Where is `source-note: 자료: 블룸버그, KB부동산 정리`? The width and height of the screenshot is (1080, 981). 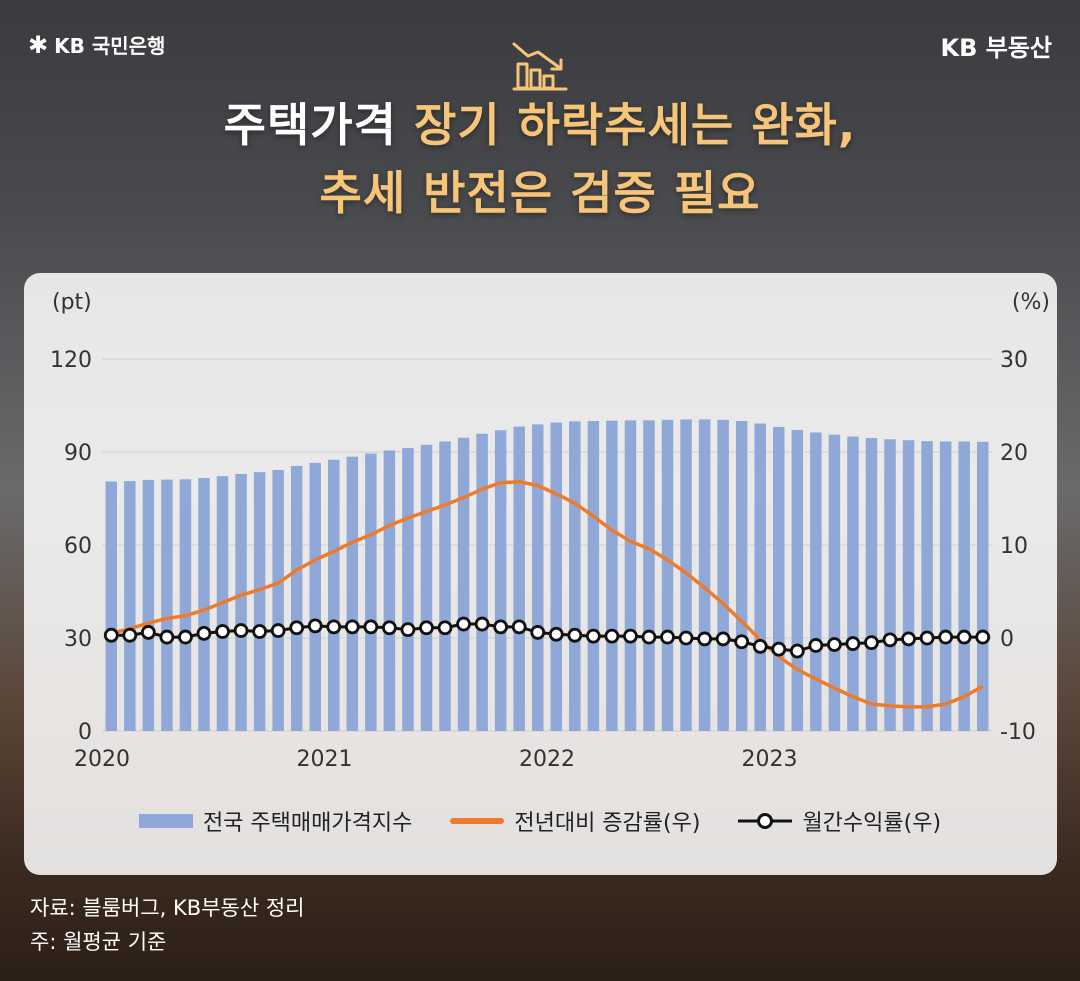
source-note: 자료: 블룸버그, KB부동산 정리 is located at coordinates (167, 908).